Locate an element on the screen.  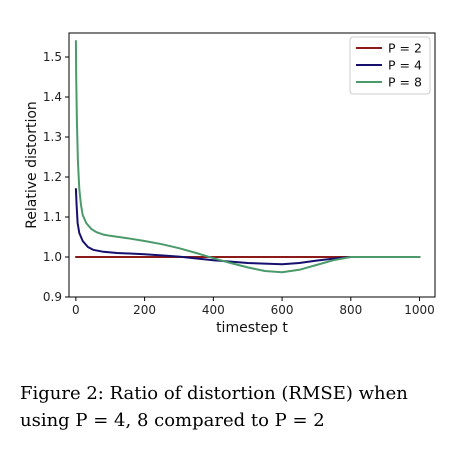
x-axis-label: timestep t is located at coordinates (252, 328).